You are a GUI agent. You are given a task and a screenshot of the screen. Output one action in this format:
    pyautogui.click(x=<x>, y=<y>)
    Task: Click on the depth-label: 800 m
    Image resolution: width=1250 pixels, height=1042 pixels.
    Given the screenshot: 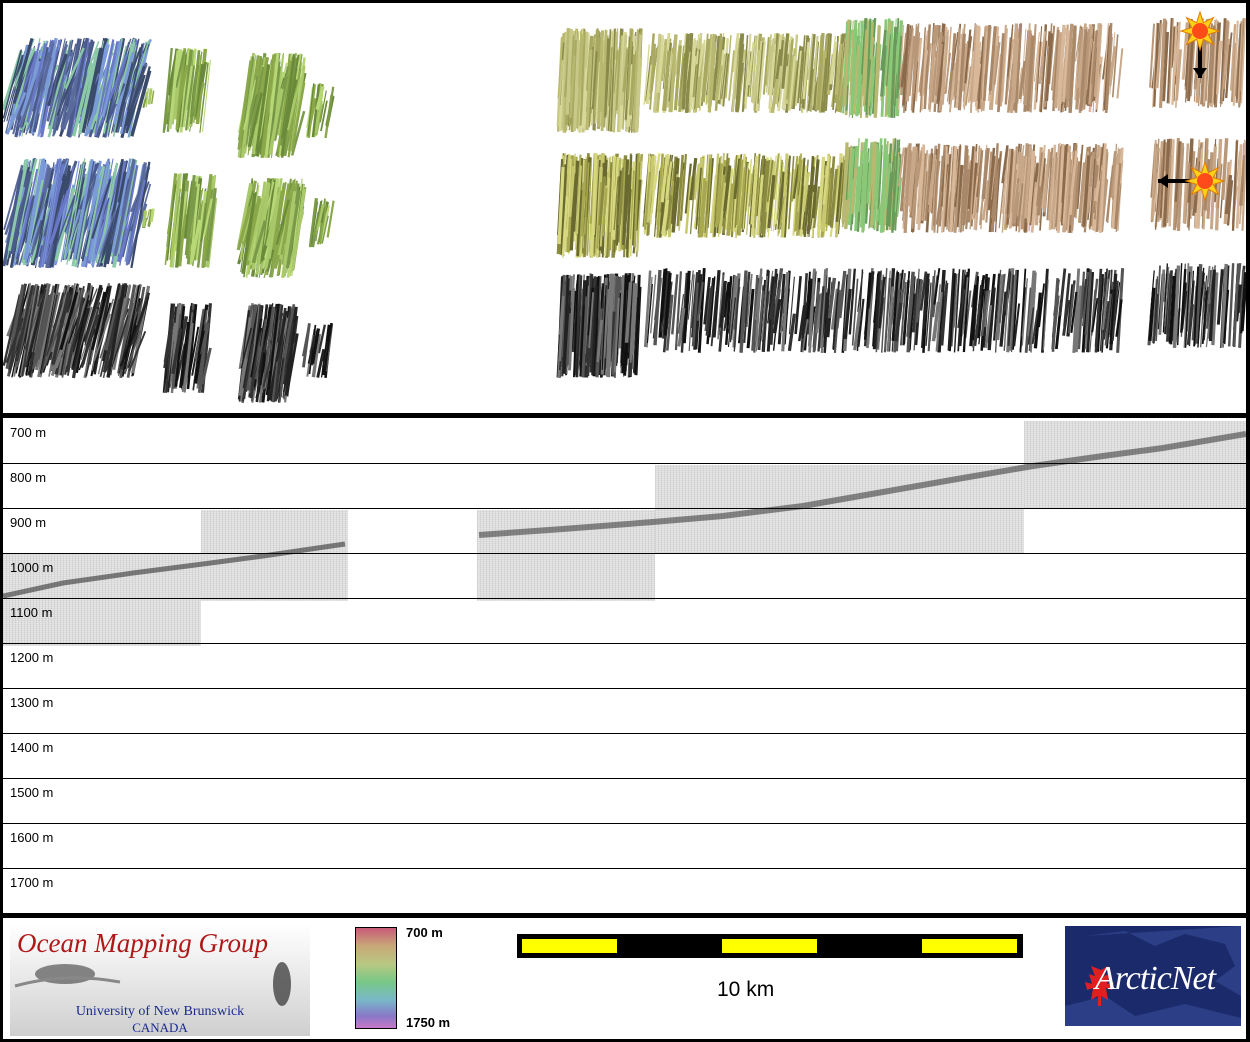 What is the action you would take?
    pyautogui.click(x=28, y=477)
    